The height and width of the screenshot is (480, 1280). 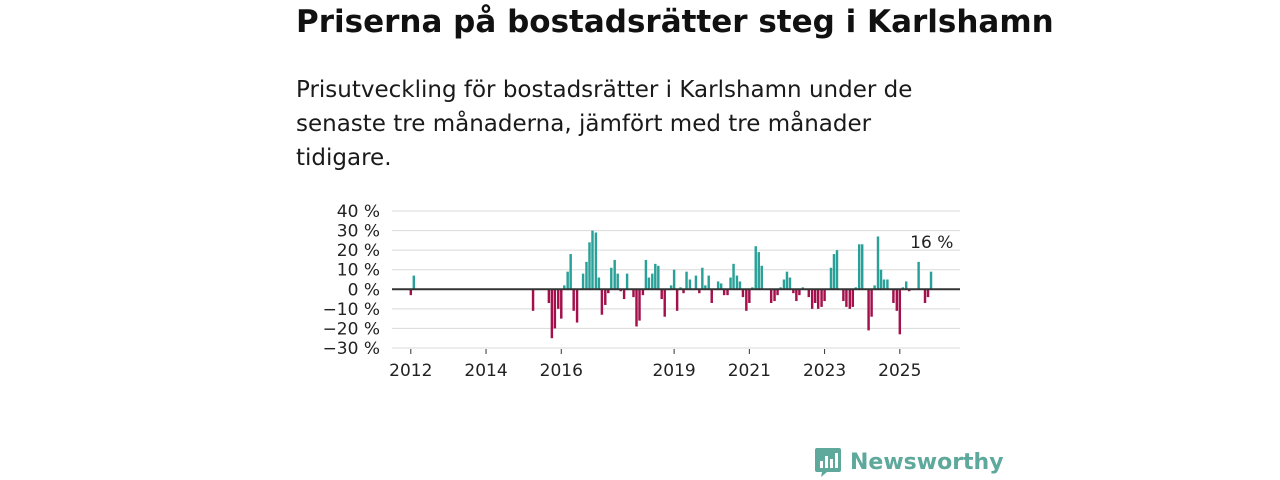 What do you see at coordinates (927, 462) in the screenshot?
I see `brand-name: Newsworthy` at bounding box center [927, 462].